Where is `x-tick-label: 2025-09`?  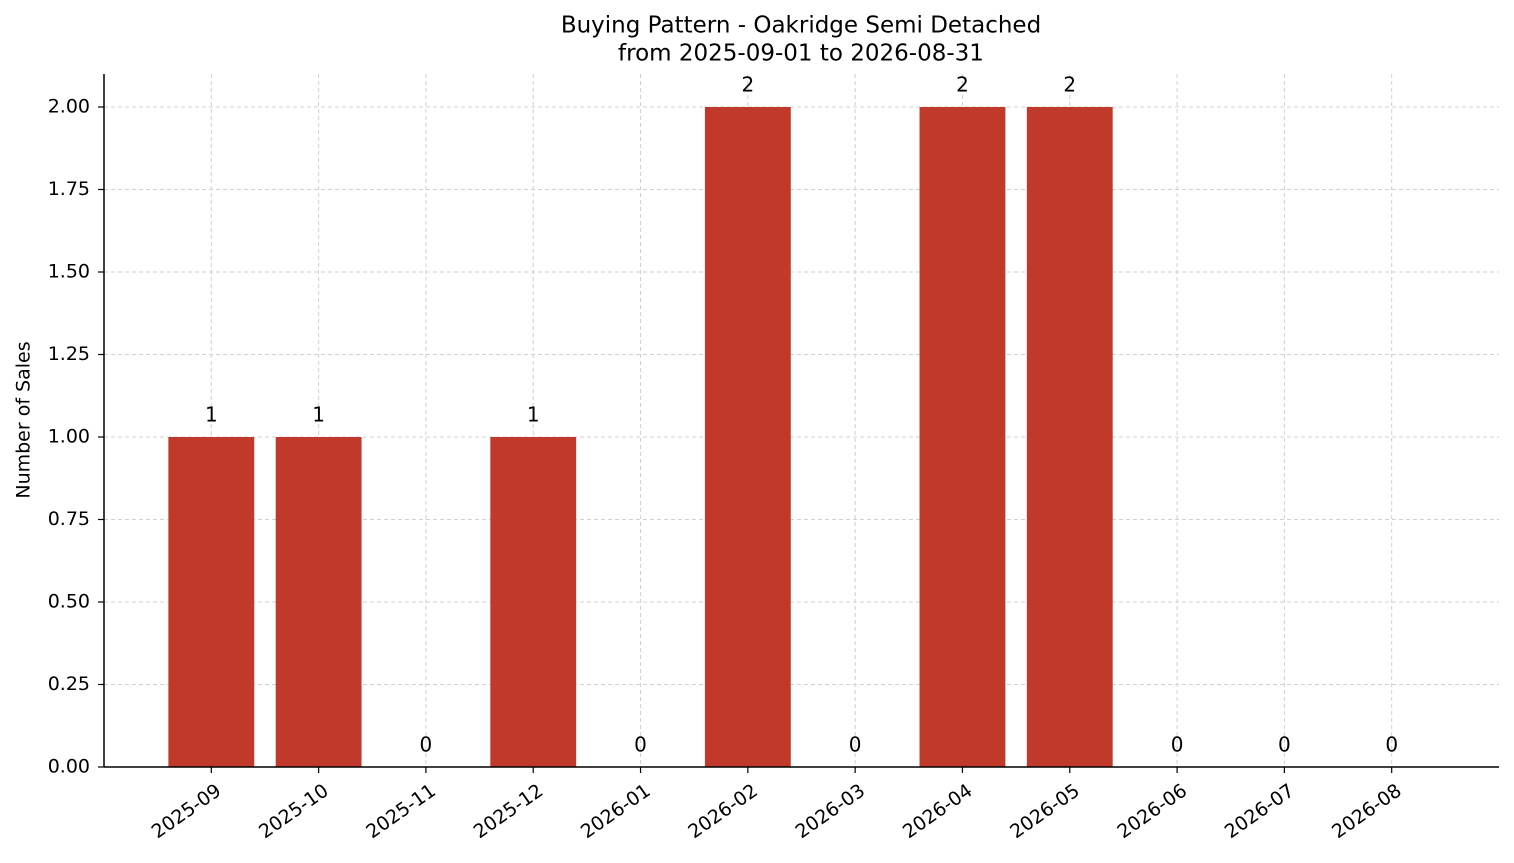 x-tick-label: 2025-09 is located at coordinates (187, 812).